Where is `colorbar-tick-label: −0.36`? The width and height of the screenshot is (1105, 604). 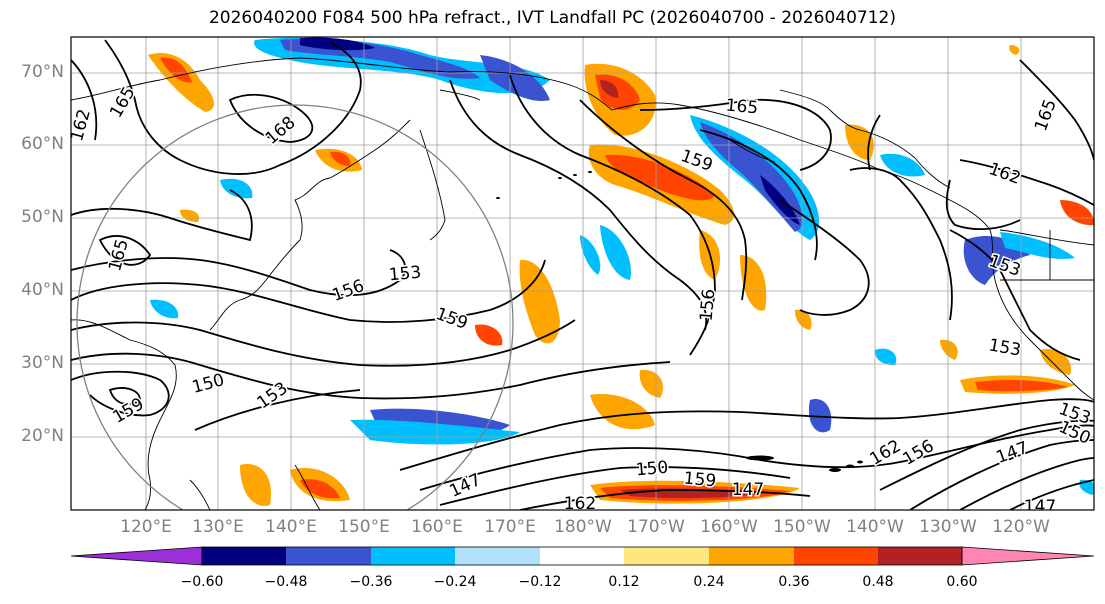
colorbar-tick-label: −0.36 is located at coordinates (371, 582).